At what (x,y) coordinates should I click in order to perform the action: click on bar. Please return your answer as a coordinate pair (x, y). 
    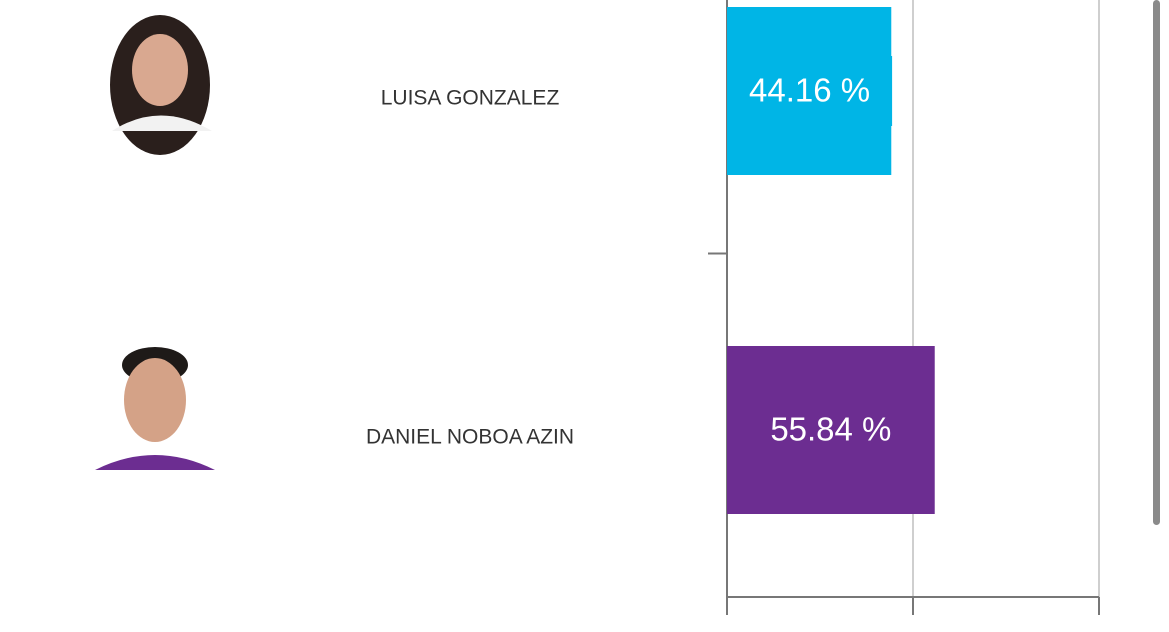
    Looking at the image, I should click on (831, 430).